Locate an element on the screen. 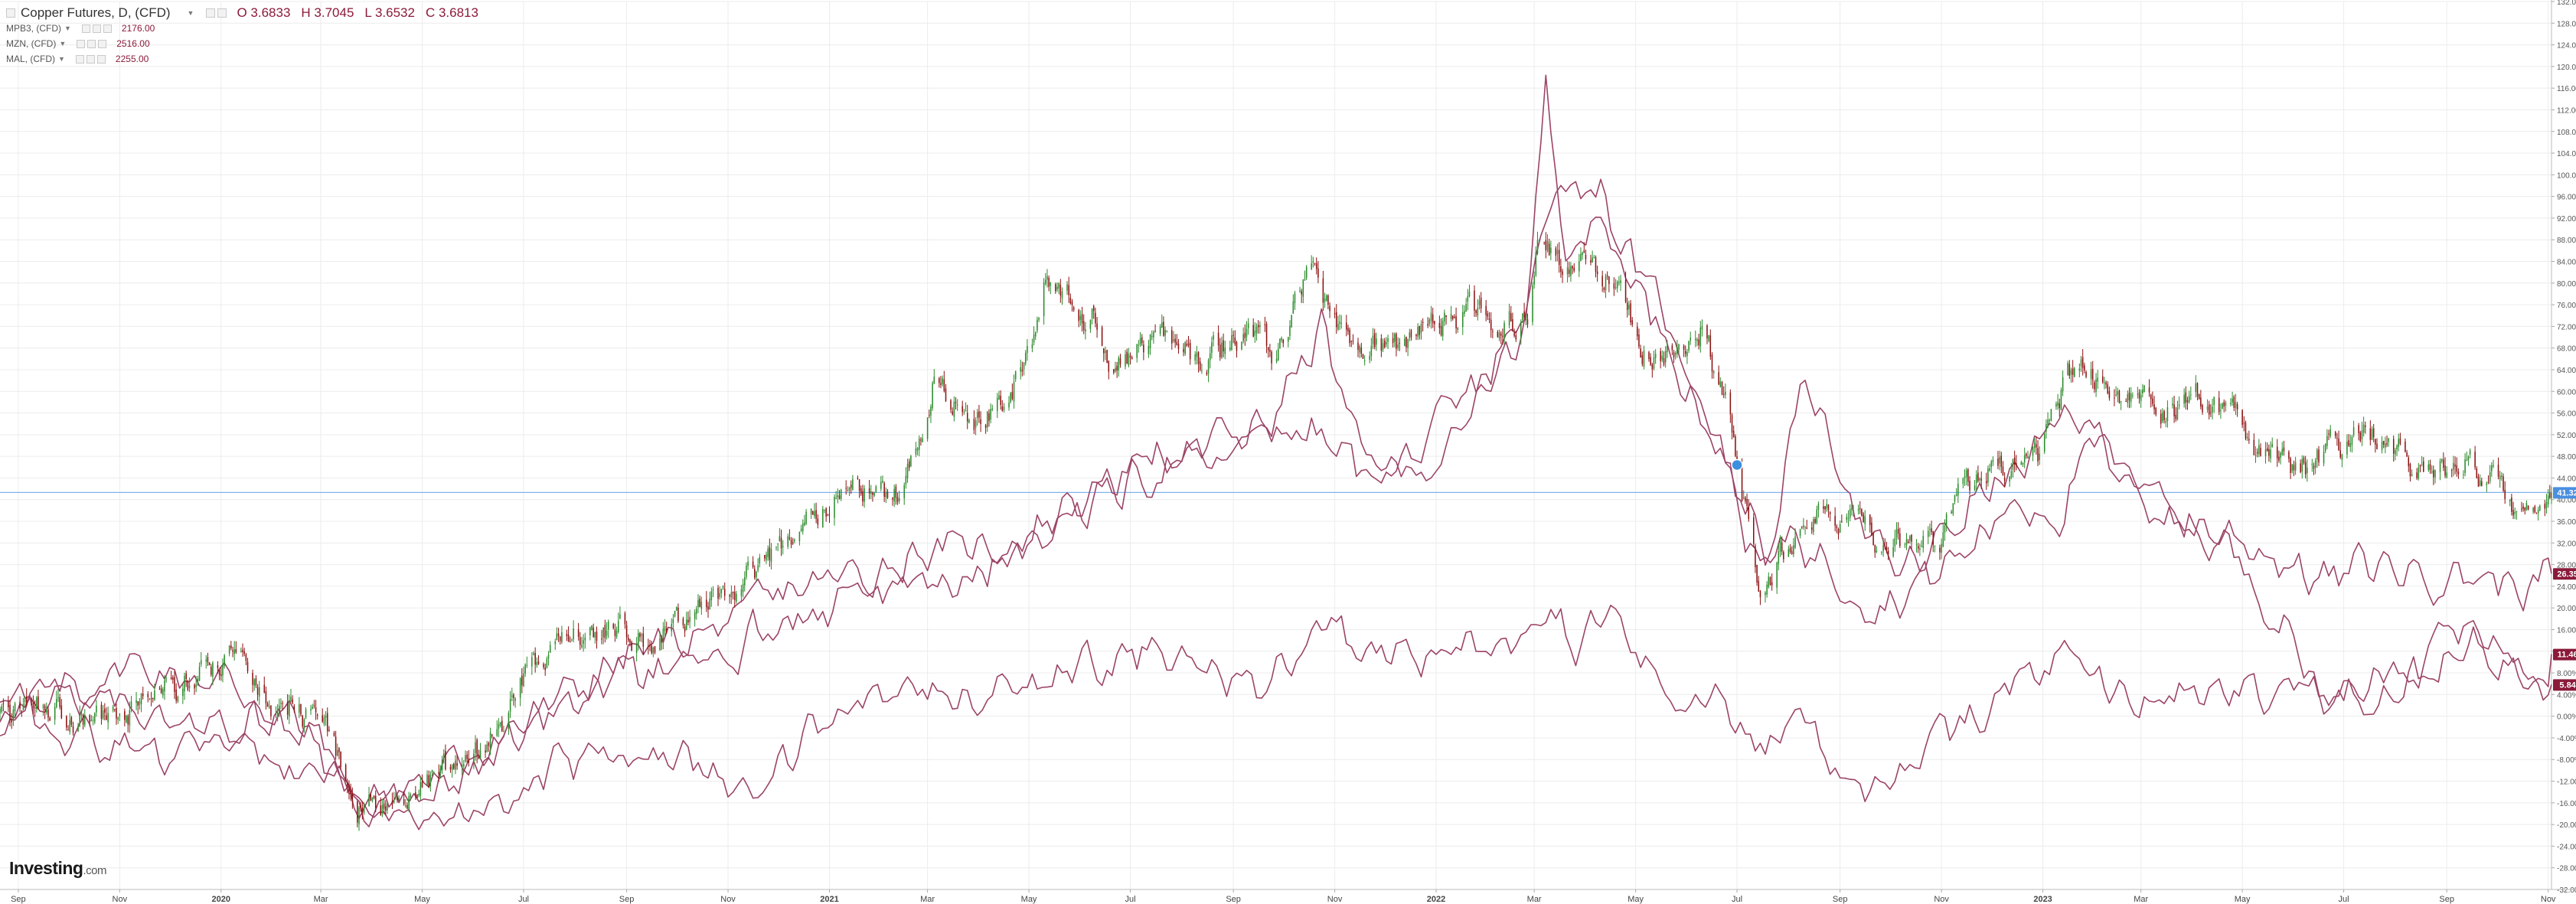 The height and width of the screenshot is (904, 2576). settings-icon is located at coordinates (96, 28).